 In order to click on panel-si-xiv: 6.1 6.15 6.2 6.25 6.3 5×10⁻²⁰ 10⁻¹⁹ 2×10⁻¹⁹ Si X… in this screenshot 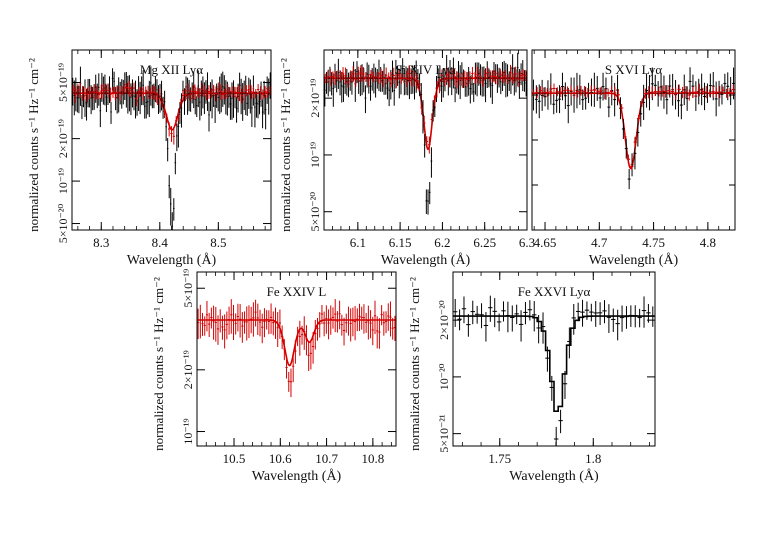, I will do `click(406, 158)`.